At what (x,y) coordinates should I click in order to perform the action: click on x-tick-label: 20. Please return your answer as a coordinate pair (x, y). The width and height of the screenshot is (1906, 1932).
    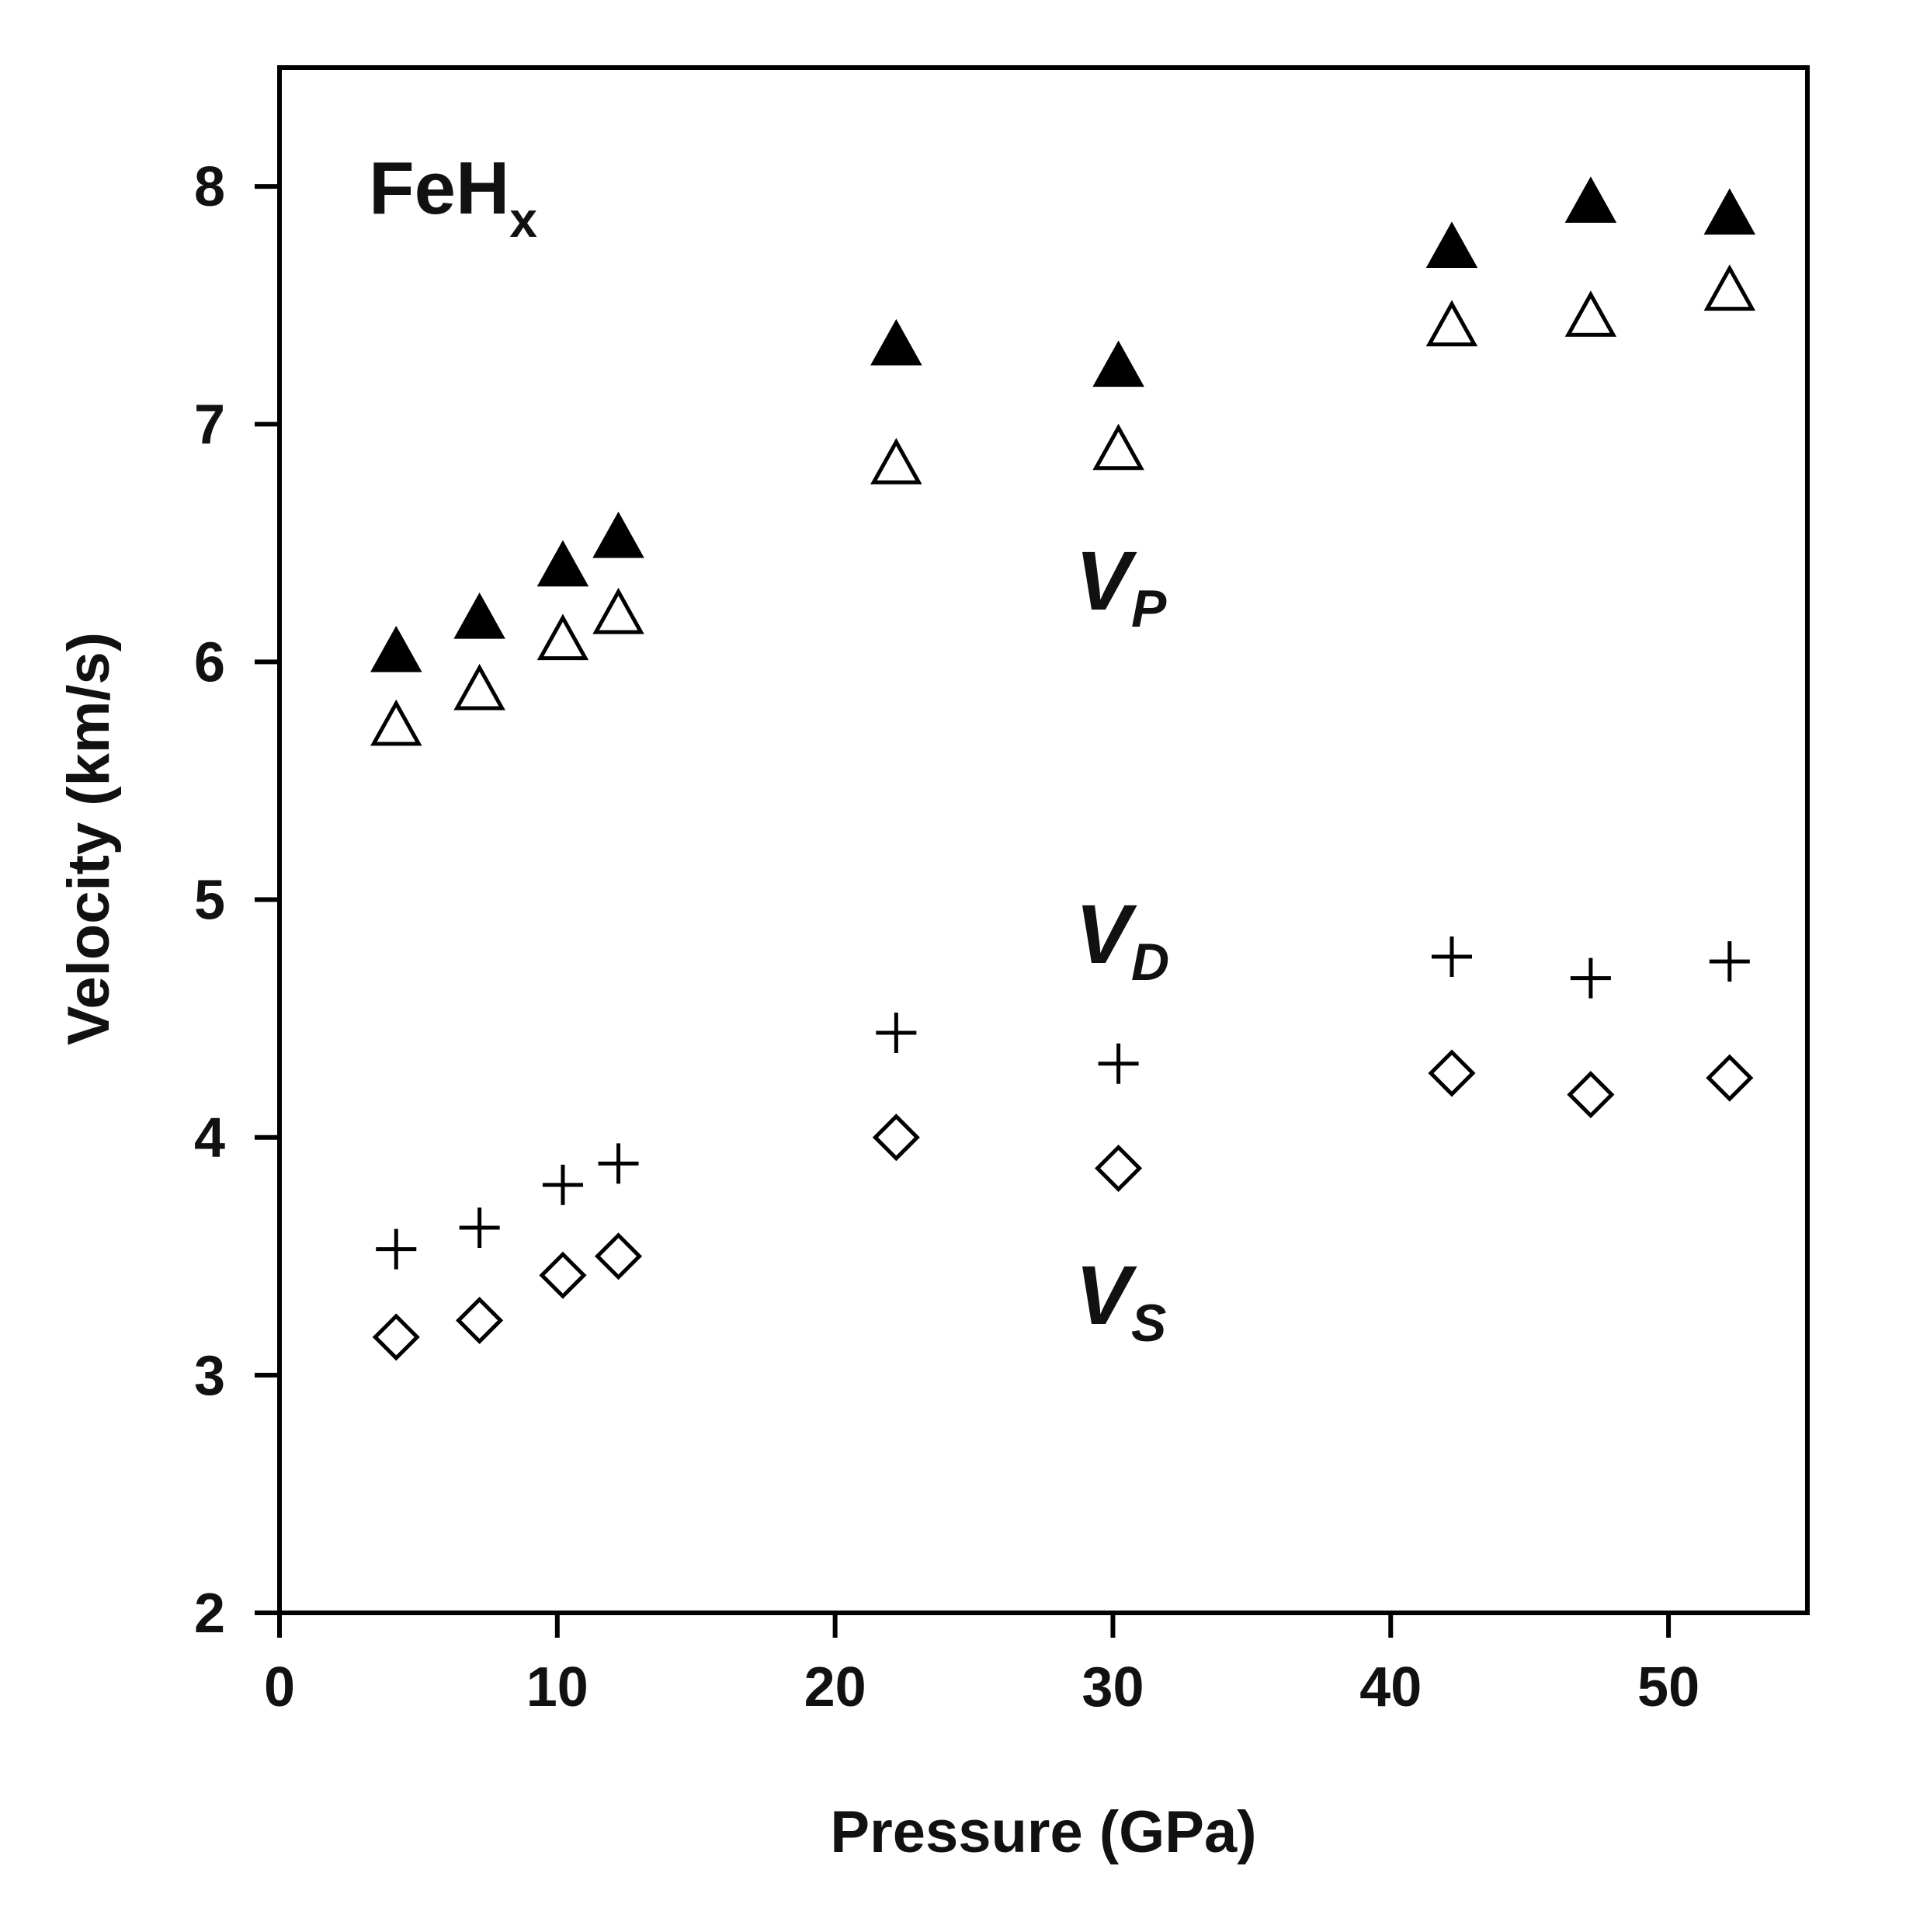
    Looking at the image, I should click on (835, 1687).